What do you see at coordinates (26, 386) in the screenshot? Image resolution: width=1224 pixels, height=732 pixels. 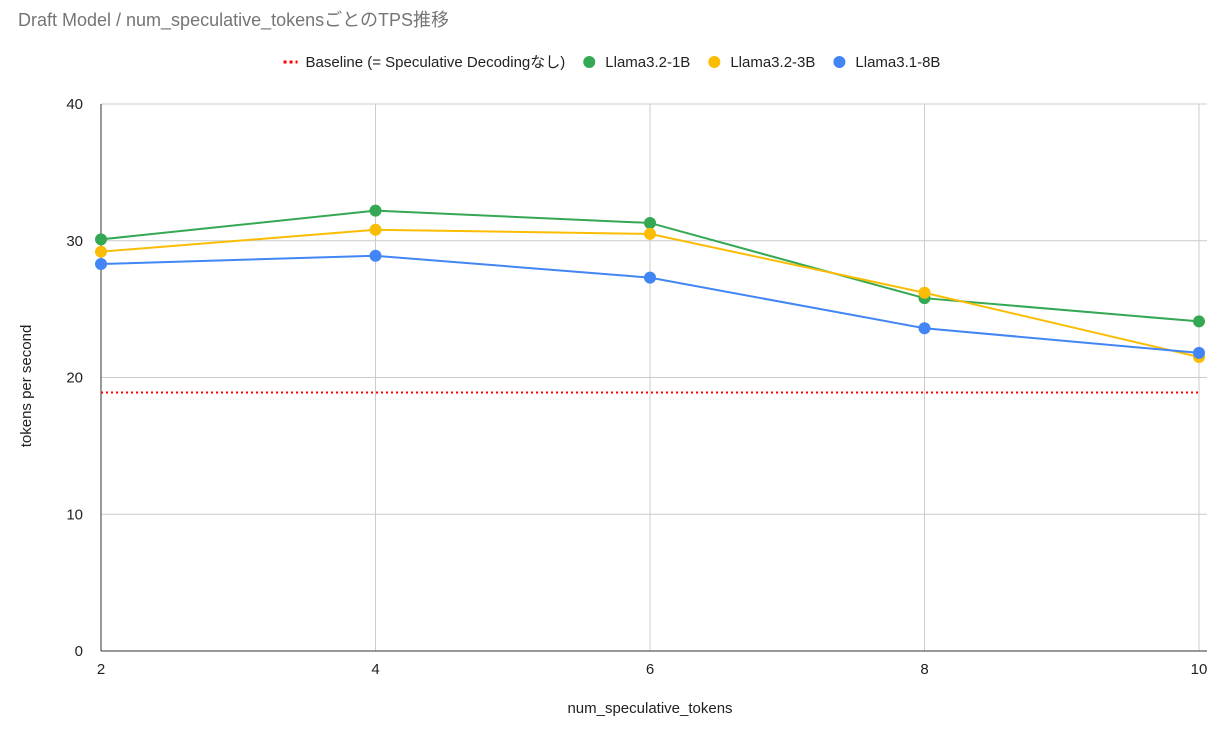 I see `y-axis-label: tokens per second` at bounding box center [26, 386].